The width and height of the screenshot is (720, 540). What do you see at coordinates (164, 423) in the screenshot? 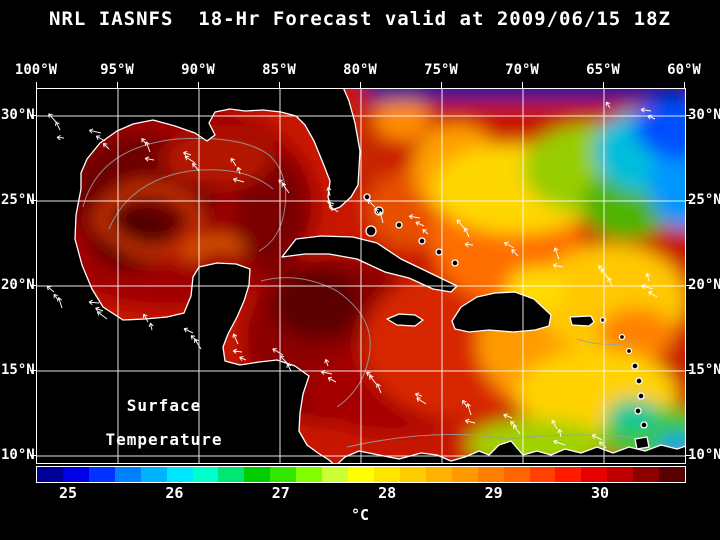
I see `field-annotation: Surface Temperature` at bounding box center [164, 423].